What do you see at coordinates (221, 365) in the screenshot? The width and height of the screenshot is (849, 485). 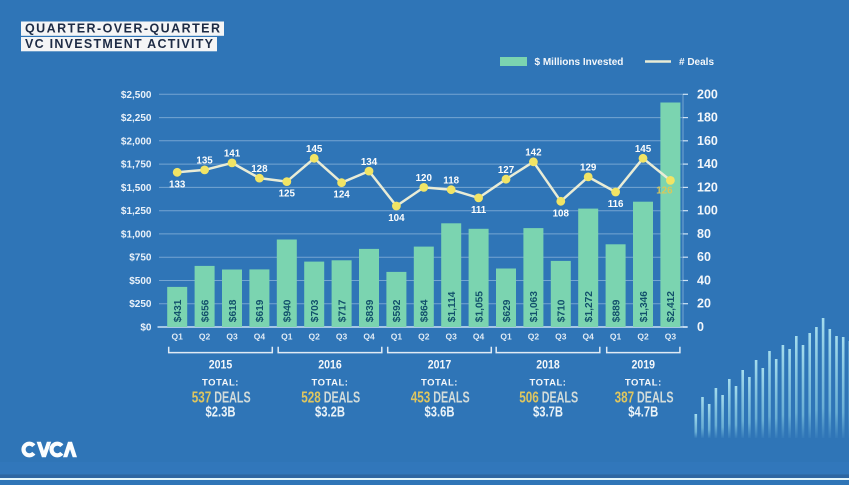 I see `svg-text: 2015` at bounding box center [221, 365].